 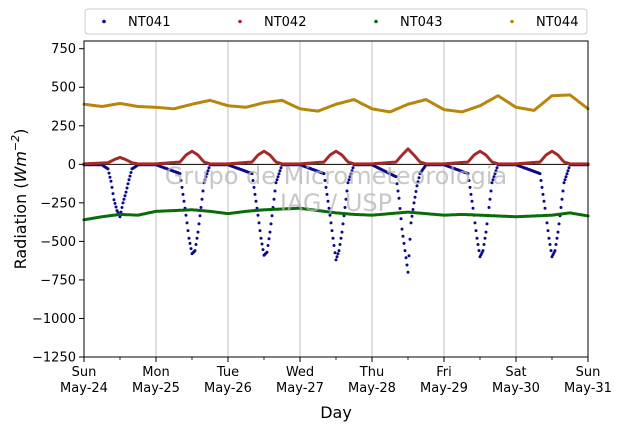 What do you see at coordinates (444, 372) in the screenshot?
I see `x-tick-label-day: Fri` at bounding box center [444, 372].